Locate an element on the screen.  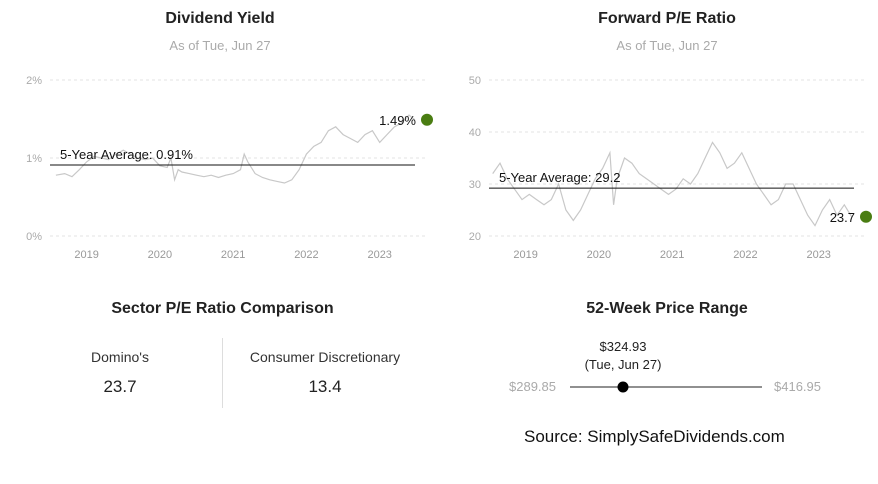
forward-pe-x-tick: 2022 is located at coordinates (745, 255).